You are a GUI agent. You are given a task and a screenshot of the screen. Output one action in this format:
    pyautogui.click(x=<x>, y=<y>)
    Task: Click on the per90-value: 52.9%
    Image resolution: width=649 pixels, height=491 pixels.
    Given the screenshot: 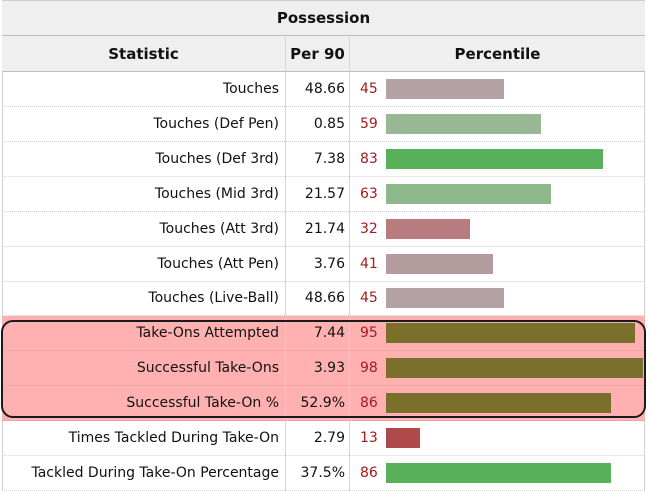 What is the action you would take?
    pyautogui.click(x=322, y=403)
    